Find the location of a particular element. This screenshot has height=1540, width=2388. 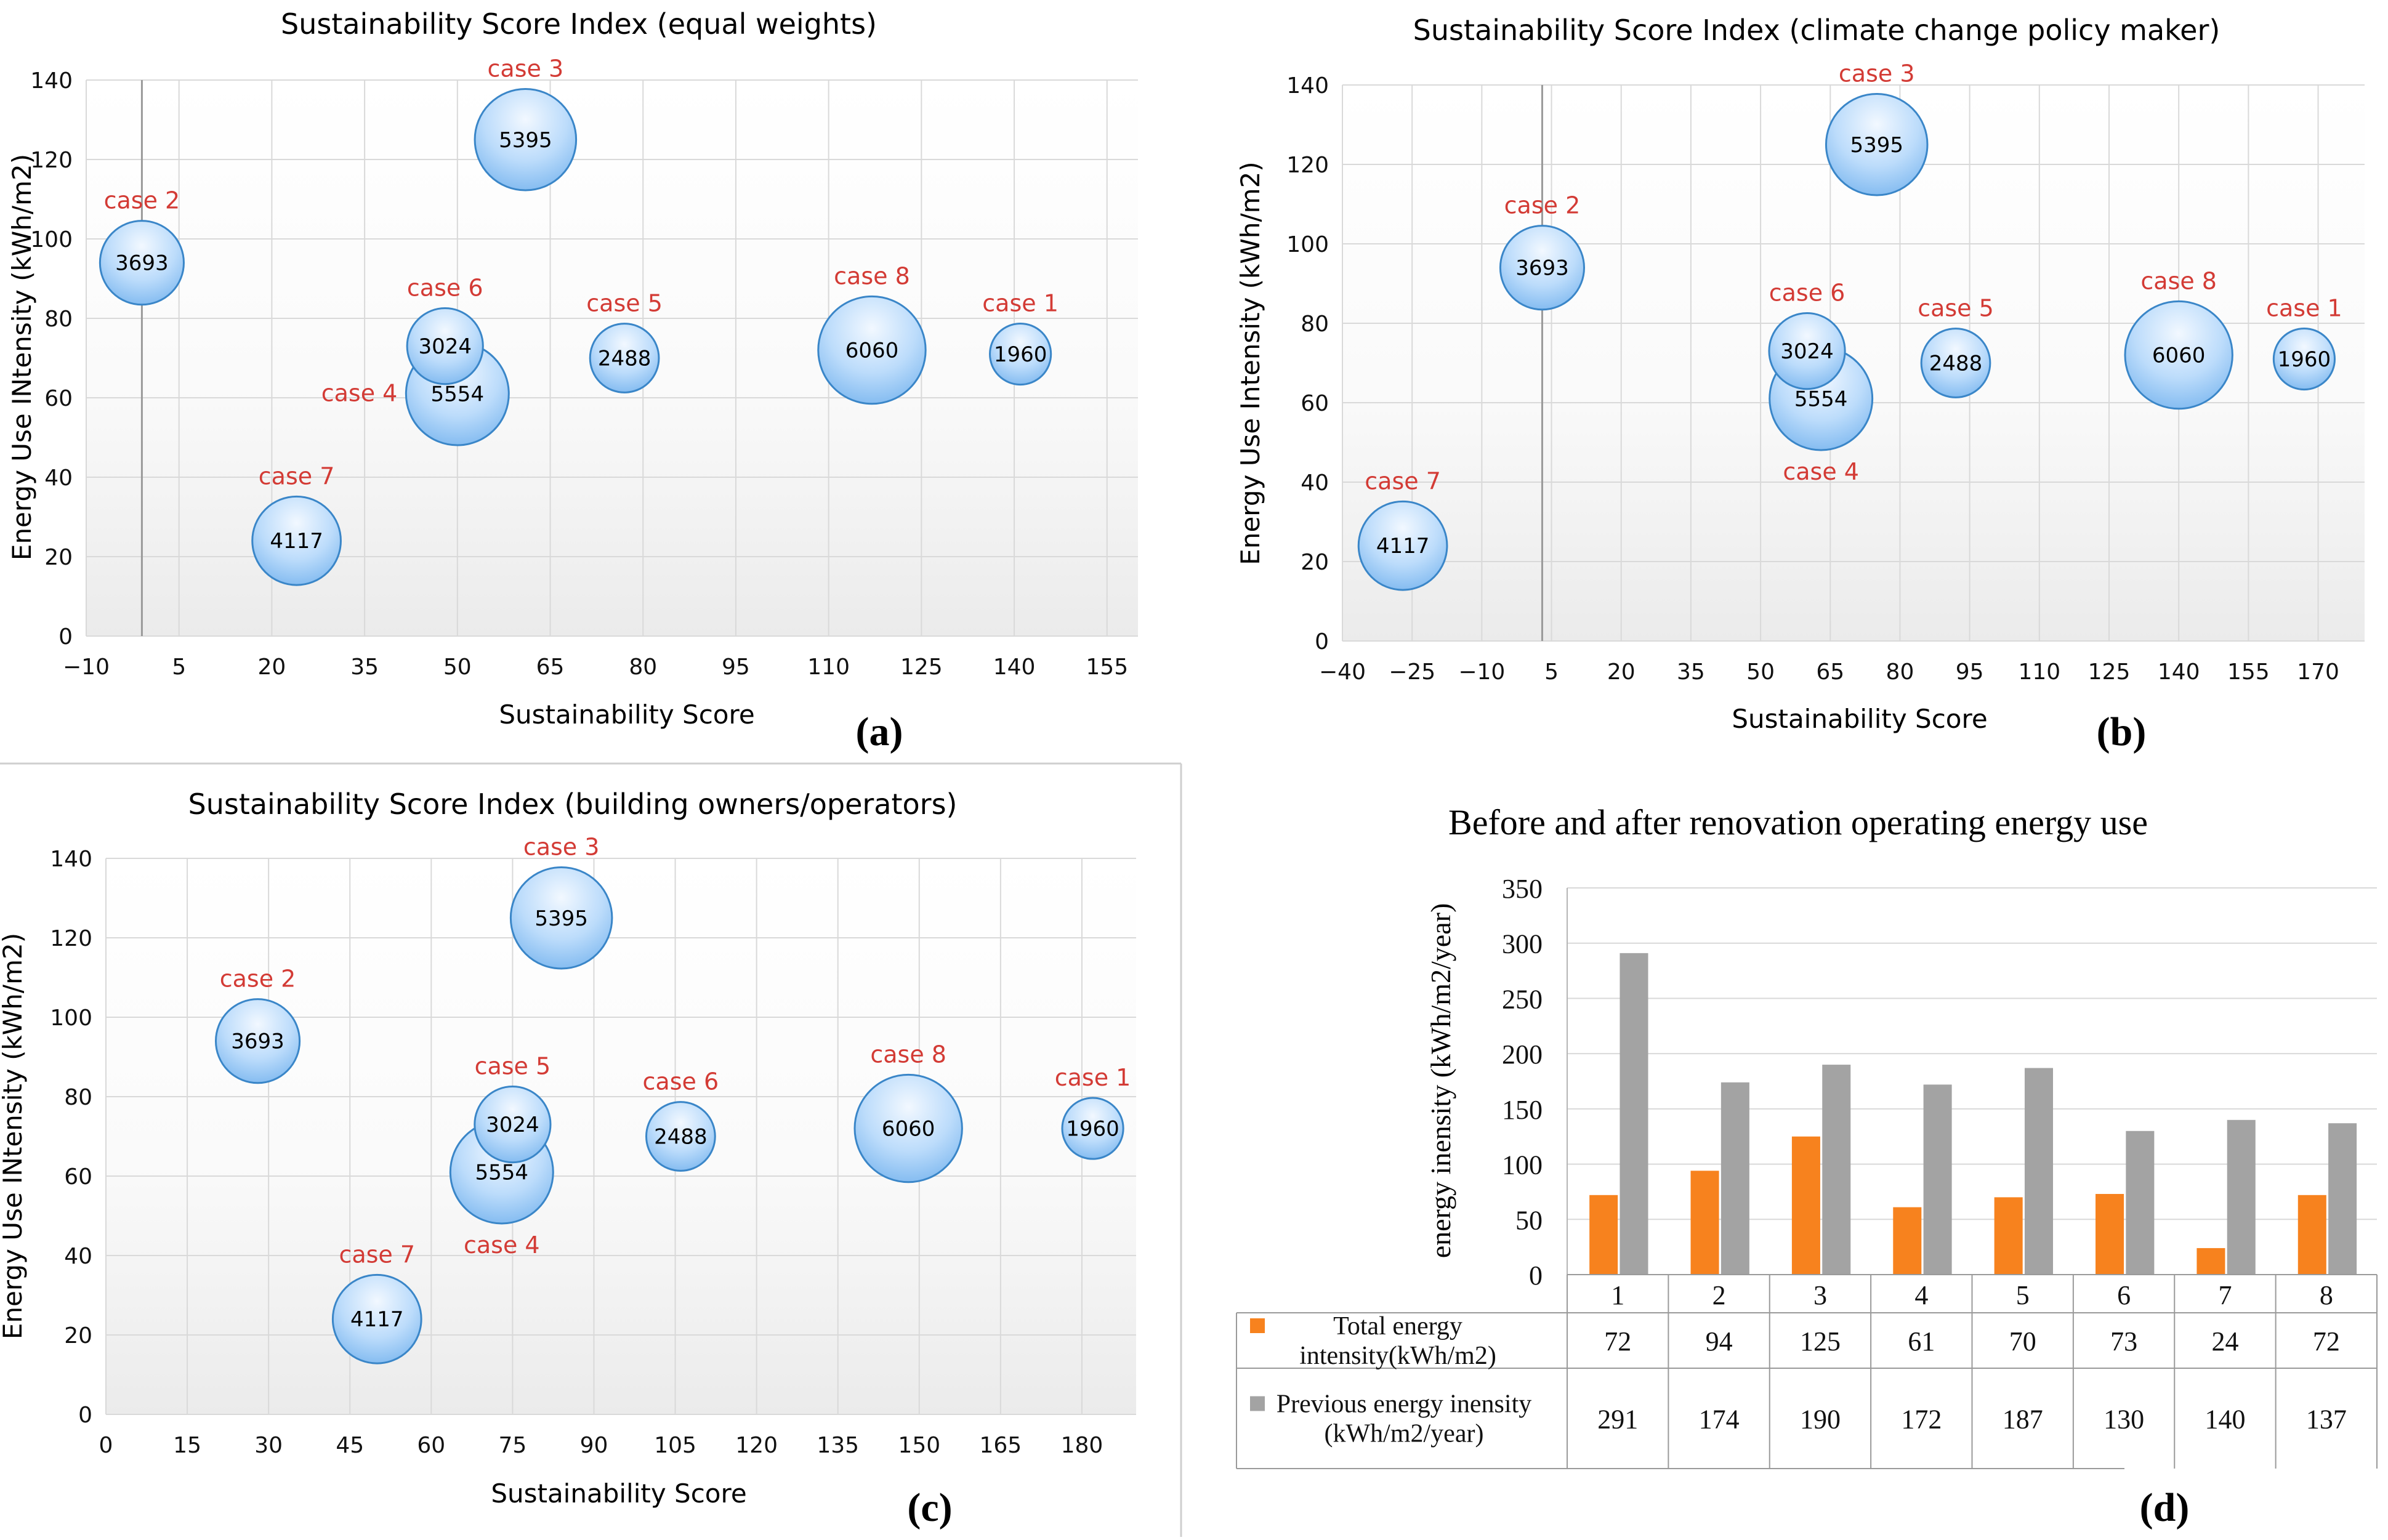

chart-d-bar-series1-cat8 is located at coordinates (2311, 1235).